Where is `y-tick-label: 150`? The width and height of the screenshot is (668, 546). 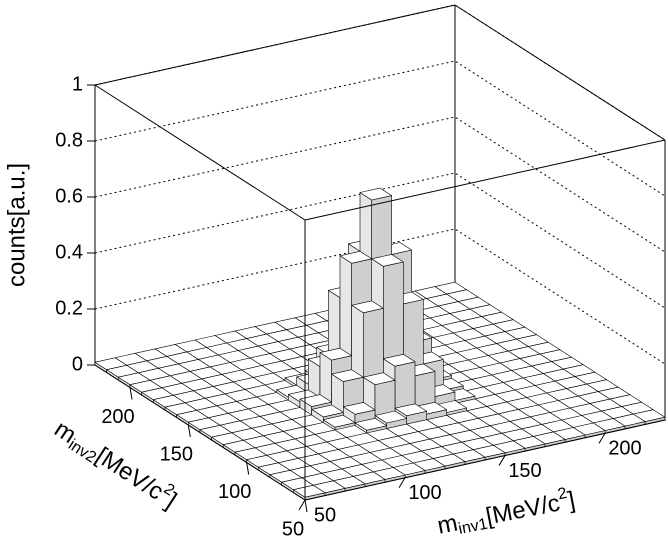
y-tick-label: 150 is located at coordinates (176, 454).